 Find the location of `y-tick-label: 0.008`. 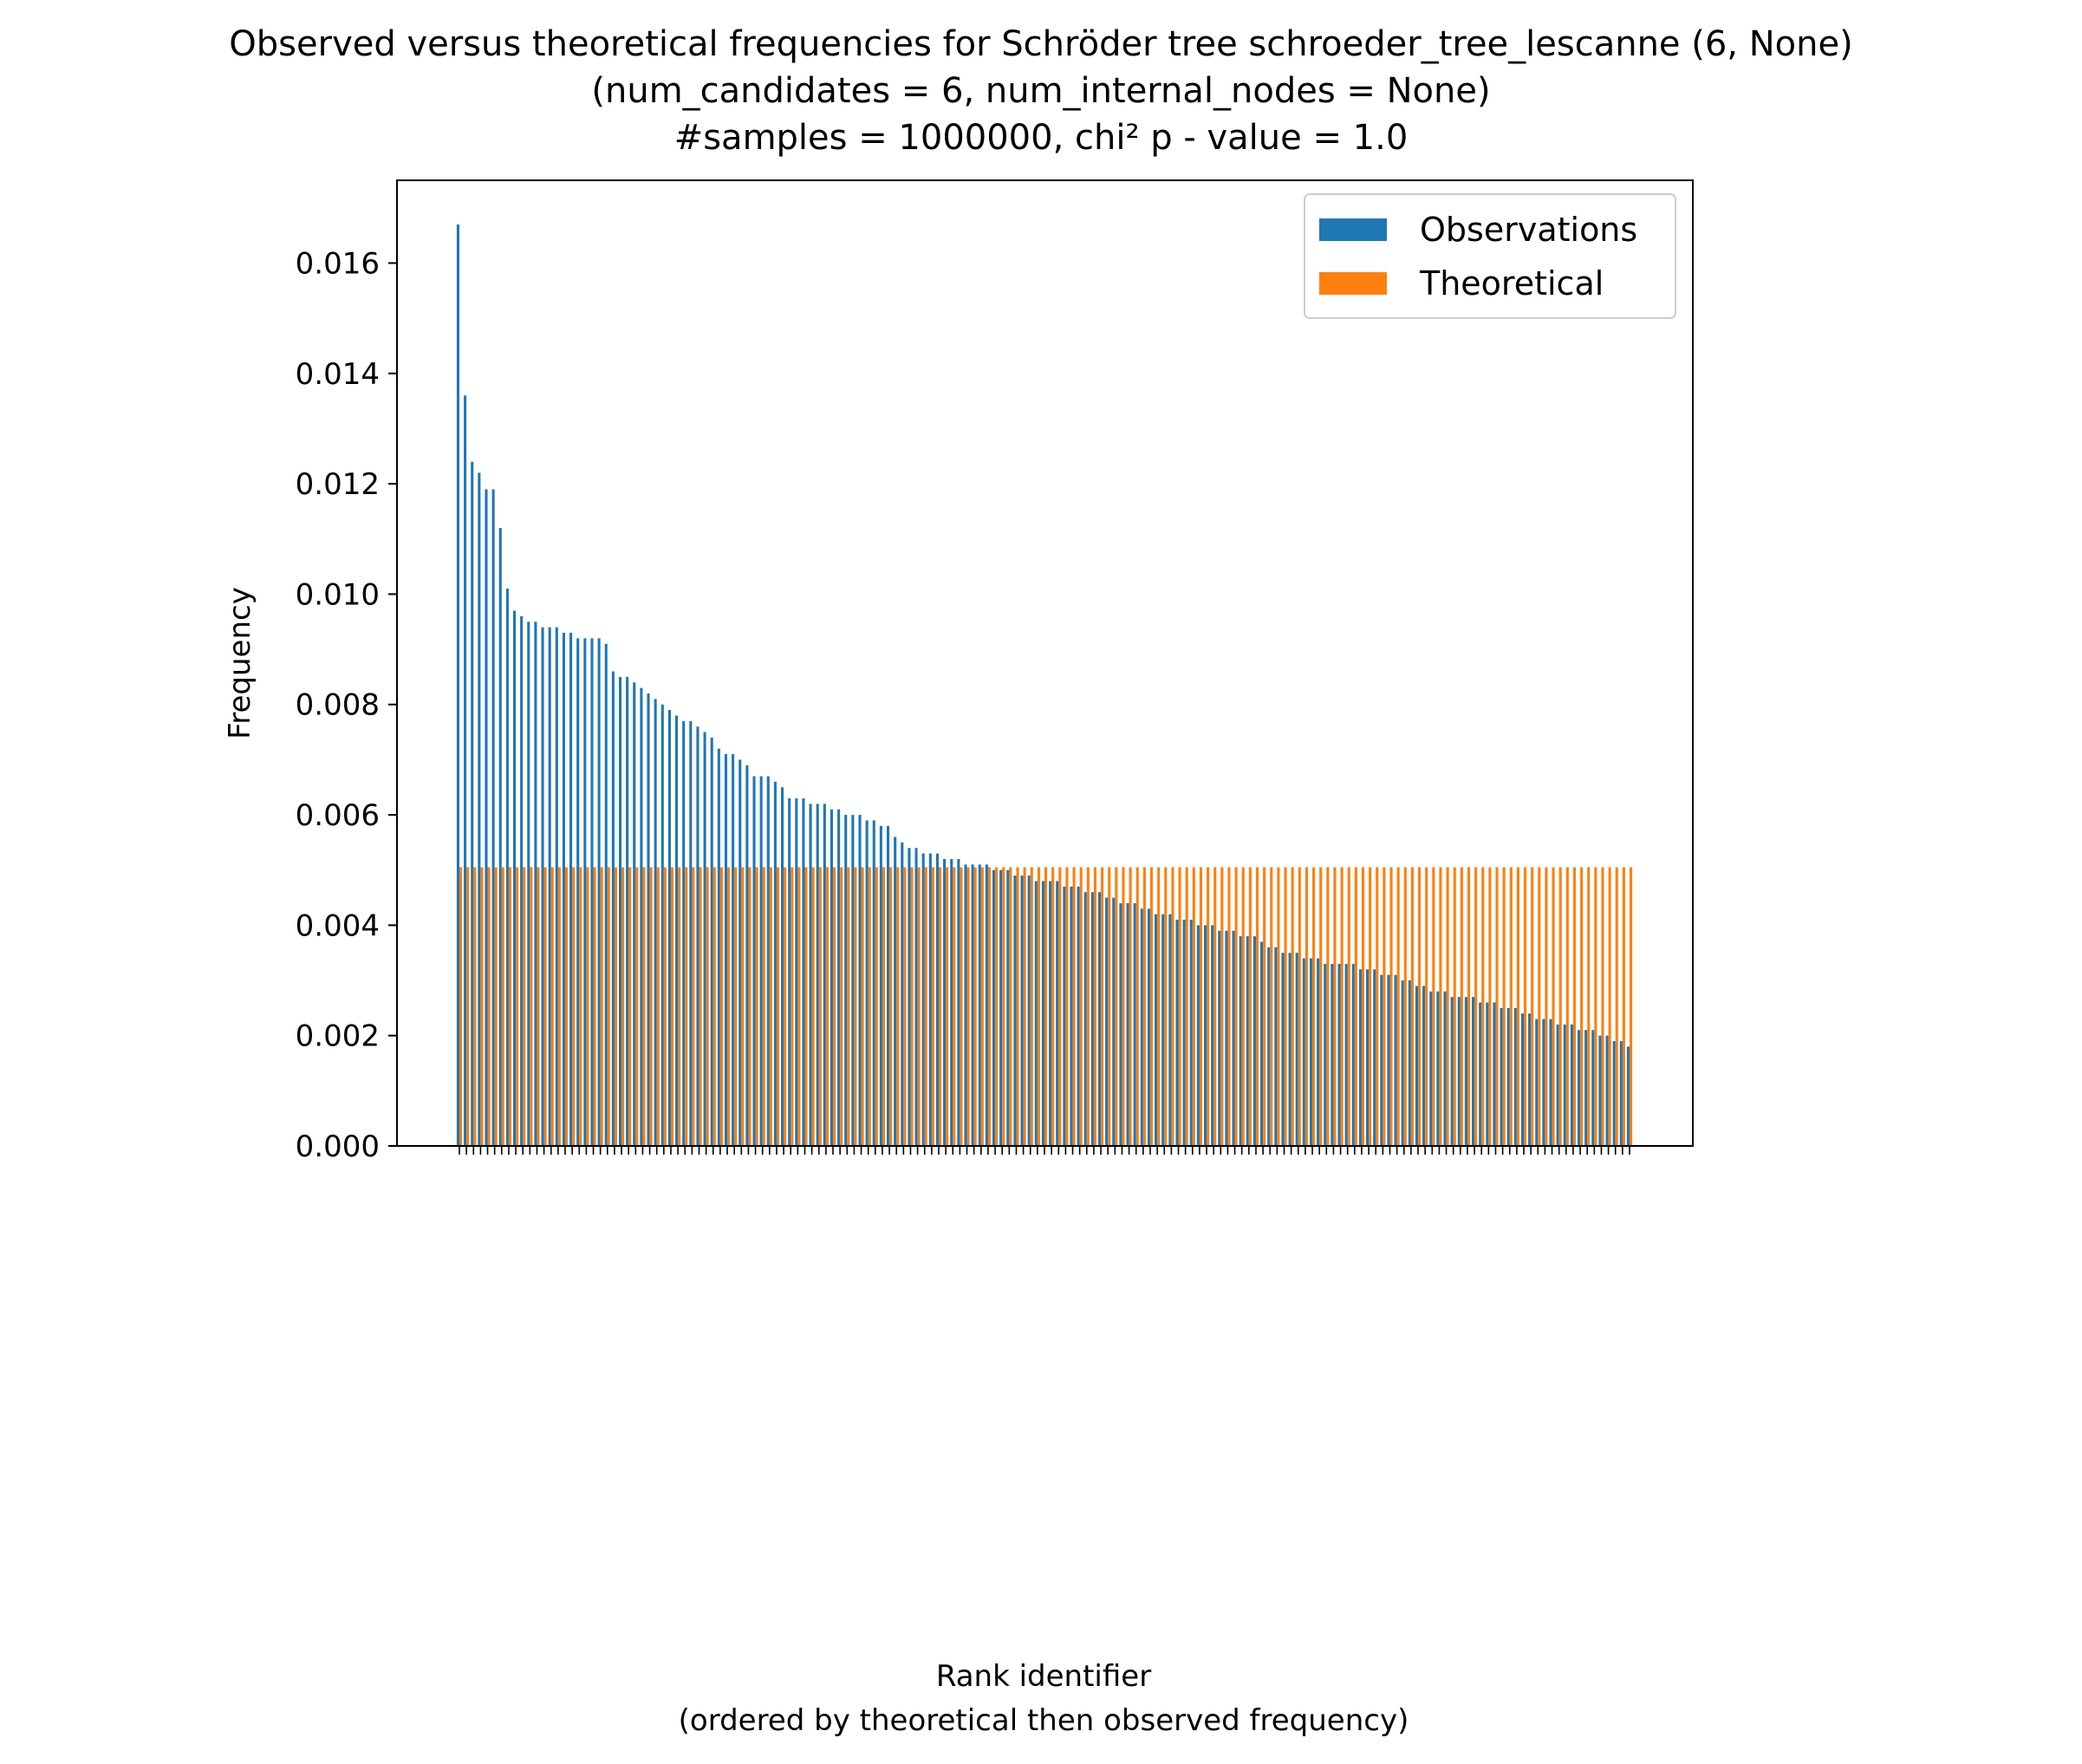

y-tick-label: 0.008 is located at coordinates (338, 705).